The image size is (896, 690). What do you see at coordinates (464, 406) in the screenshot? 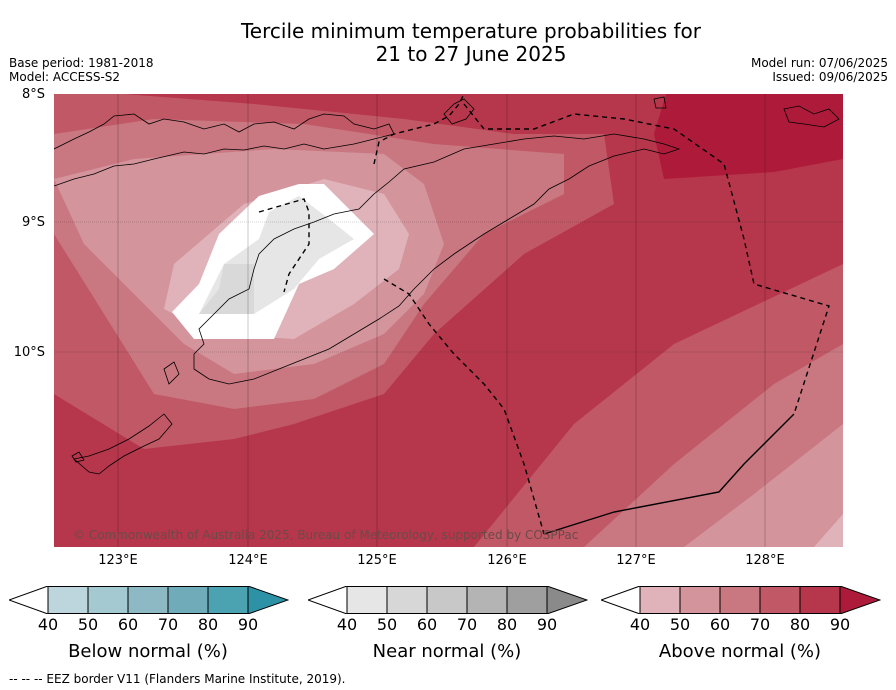
I see `eez-line-south` at bounding box center [464, 406].